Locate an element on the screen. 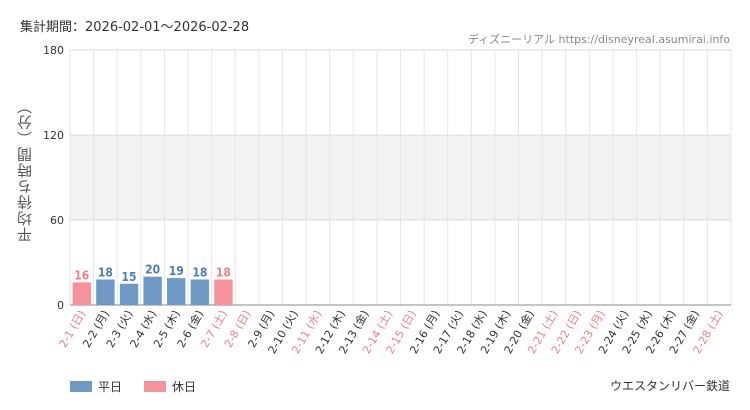 The image size is (750, 410). y-tick-label: 120 is located at coordinates (53, 135).